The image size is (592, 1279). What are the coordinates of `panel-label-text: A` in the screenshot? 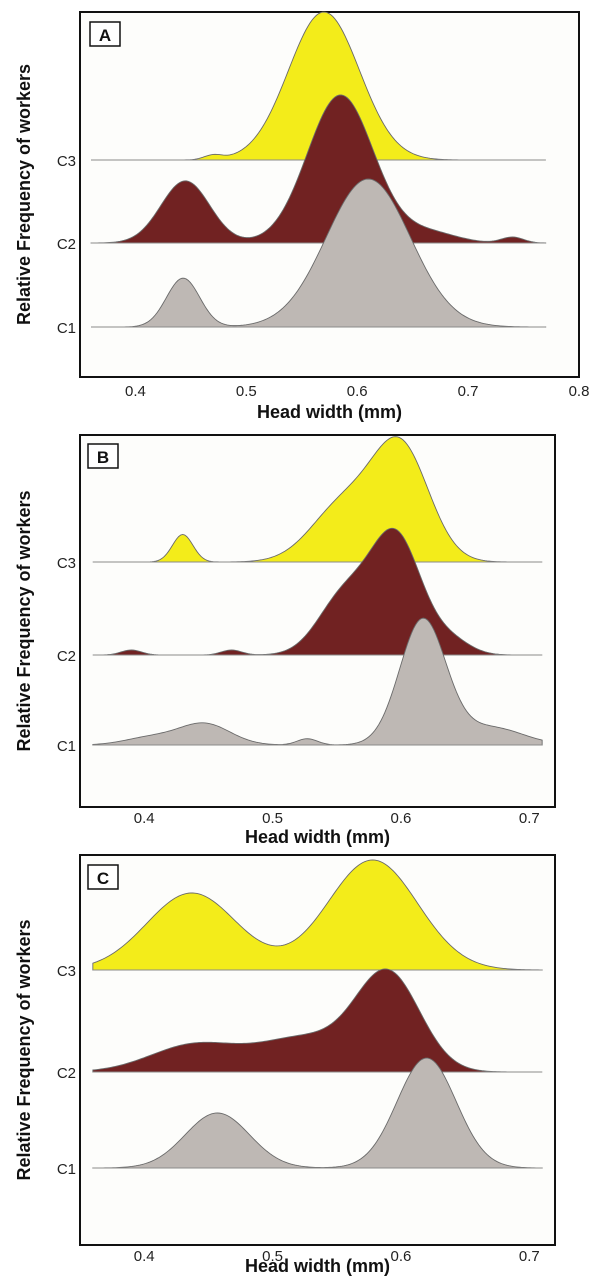 It's located at (105, 35).